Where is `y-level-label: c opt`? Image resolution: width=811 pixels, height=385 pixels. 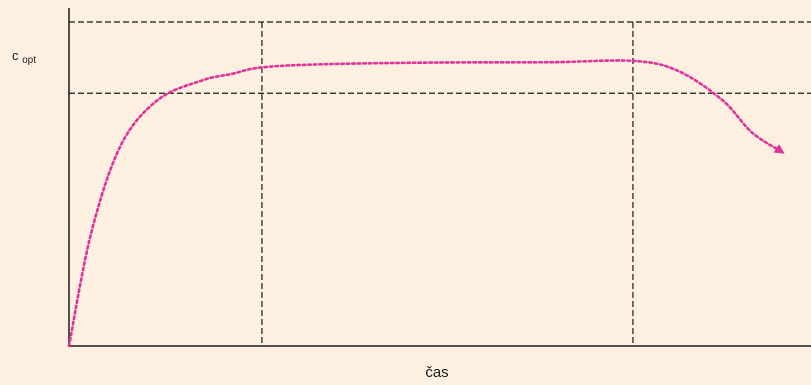
y-level-label: c opt is located at coordinates (24, 57).